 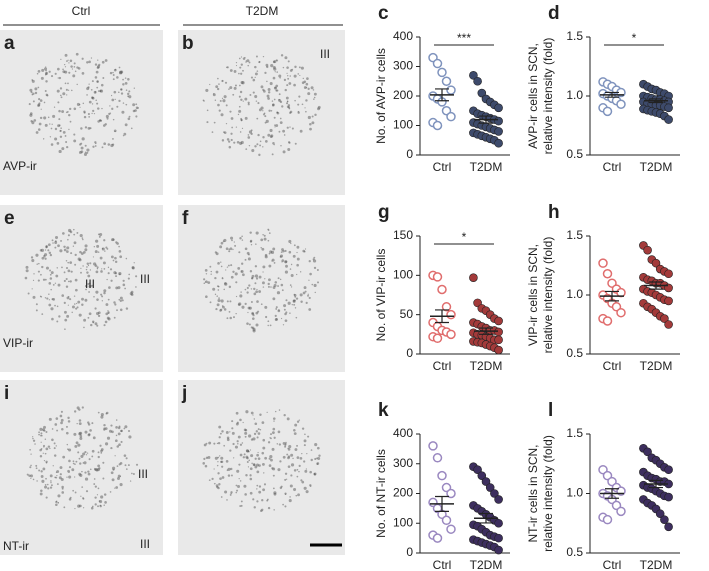 What do you see at coordinates (574, 154) in the screenshot?
I see `y-tick-label: 0.5` at bounding box center [574, 154].